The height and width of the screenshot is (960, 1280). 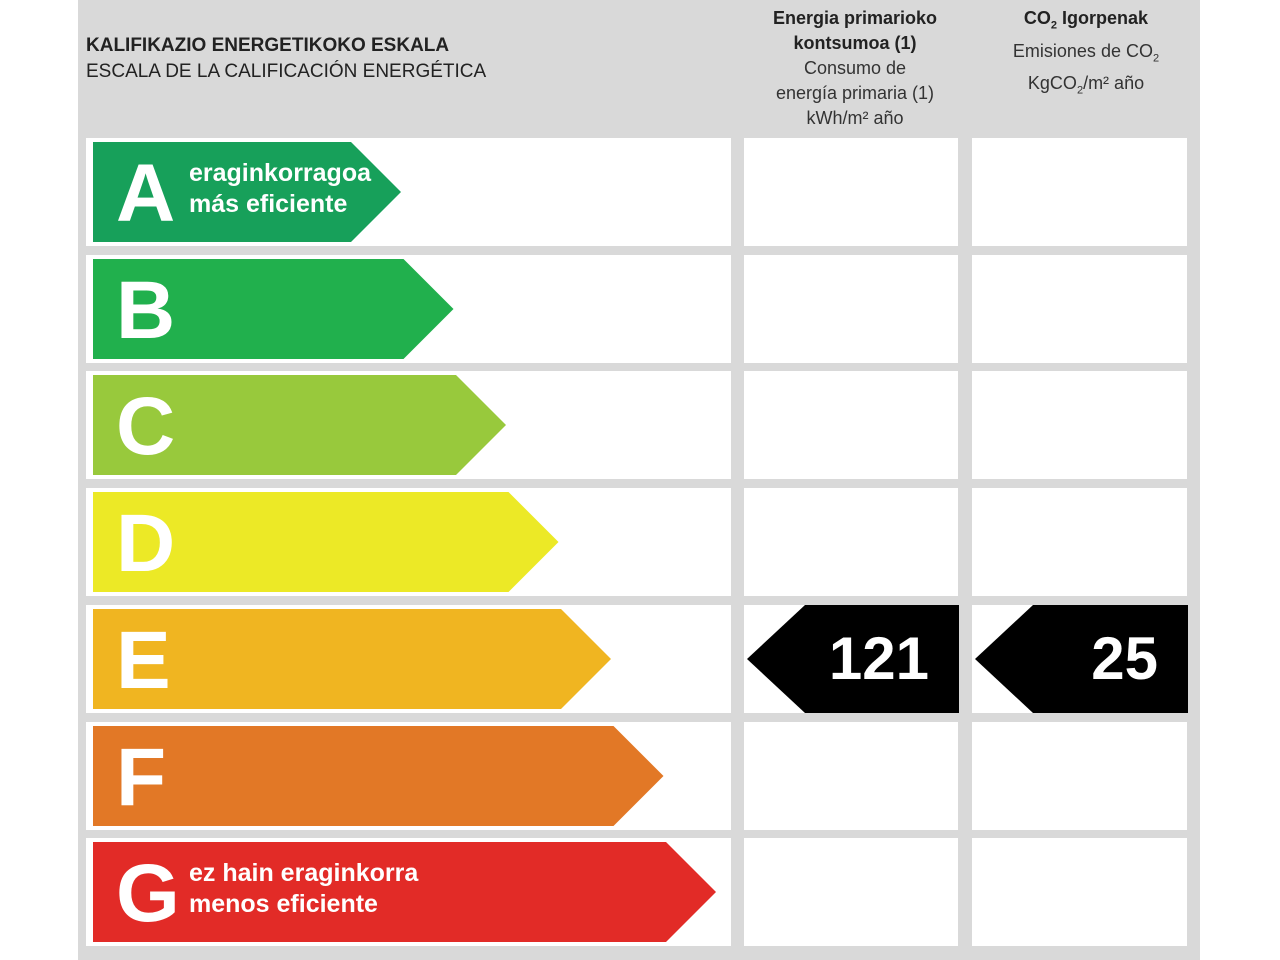 I want to click on energy-title-es-1: Consumo de, so click(x=855, y=68).